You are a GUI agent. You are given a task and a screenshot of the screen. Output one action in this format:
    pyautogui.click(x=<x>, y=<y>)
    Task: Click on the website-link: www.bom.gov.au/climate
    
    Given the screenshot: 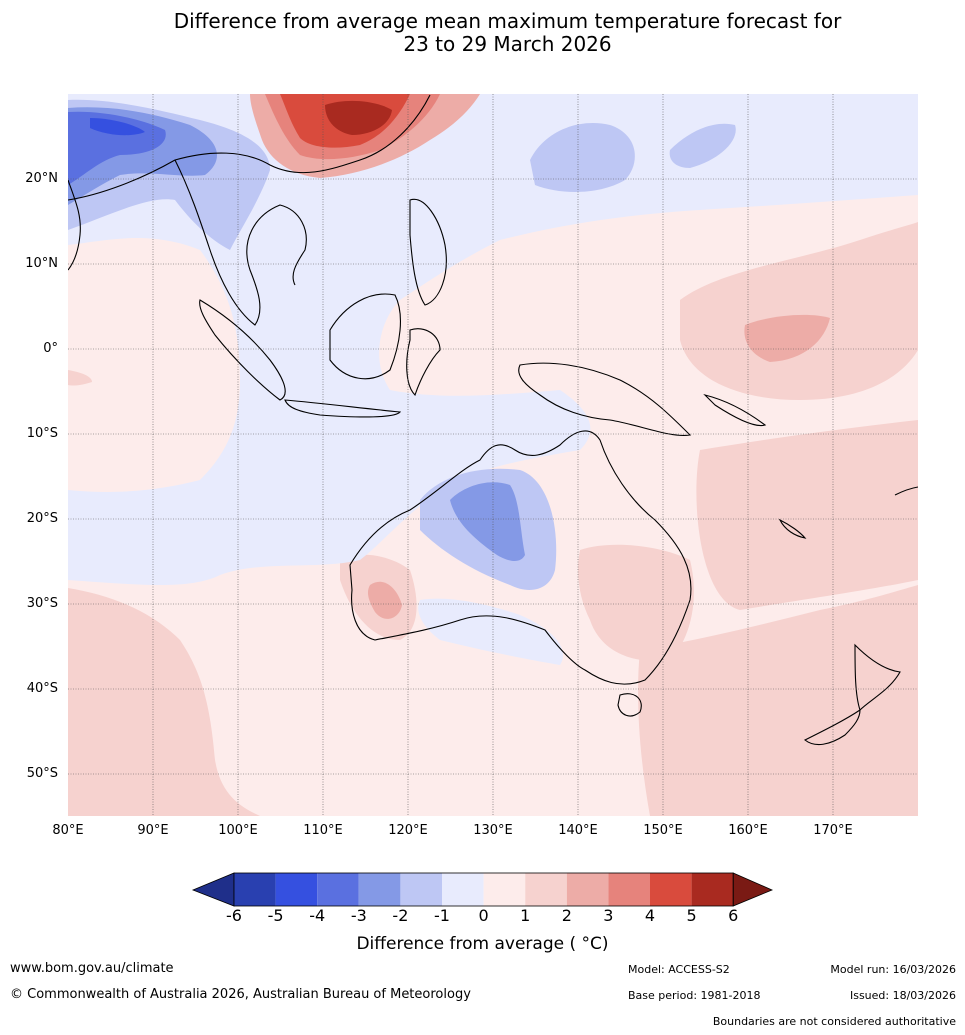 What is the action you would take?
    pyautogui.click(x=92, y=968)
    